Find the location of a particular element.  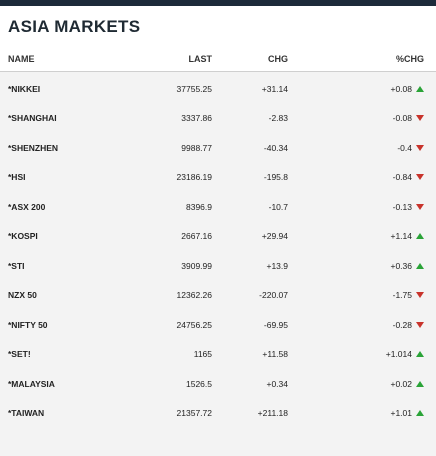

market-percent-change: -0.08 is located at coordinates (363, 118).